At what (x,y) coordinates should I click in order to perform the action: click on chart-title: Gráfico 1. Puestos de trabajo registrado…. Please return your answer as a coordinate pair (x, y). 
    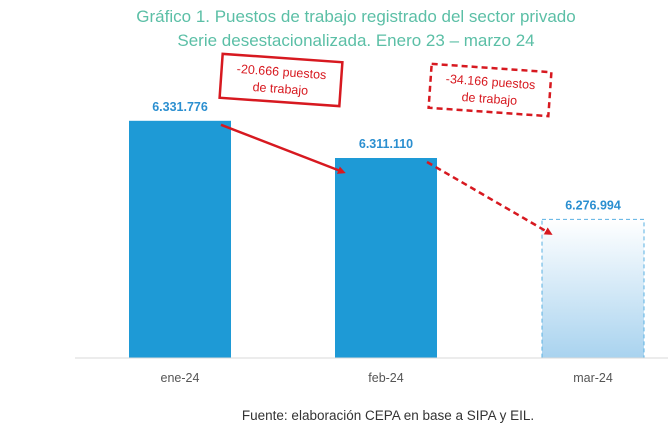
    Looking at the image, I should click on (355, 16).